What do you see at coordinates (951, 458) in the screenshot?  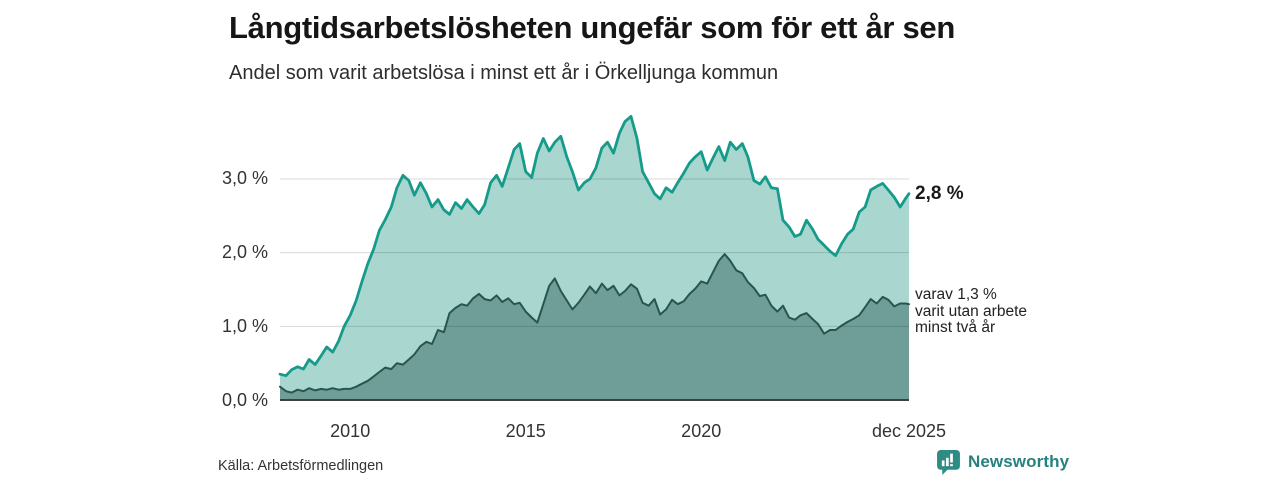 I see `bar-3-exclamation` at bounding box center [951, 458].